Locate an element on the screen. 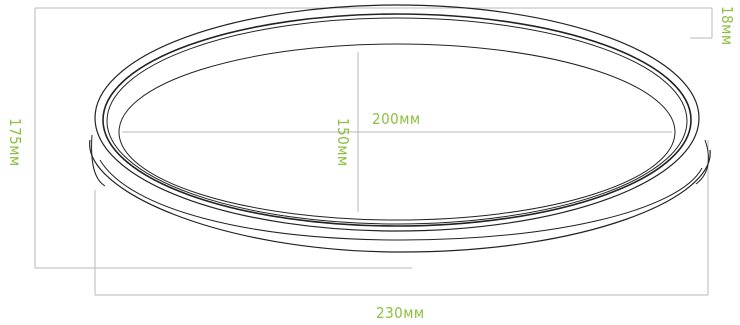 The height and width of the screenshot is (325, 740). base-flange-side-left is located at coordinates (98, 160).